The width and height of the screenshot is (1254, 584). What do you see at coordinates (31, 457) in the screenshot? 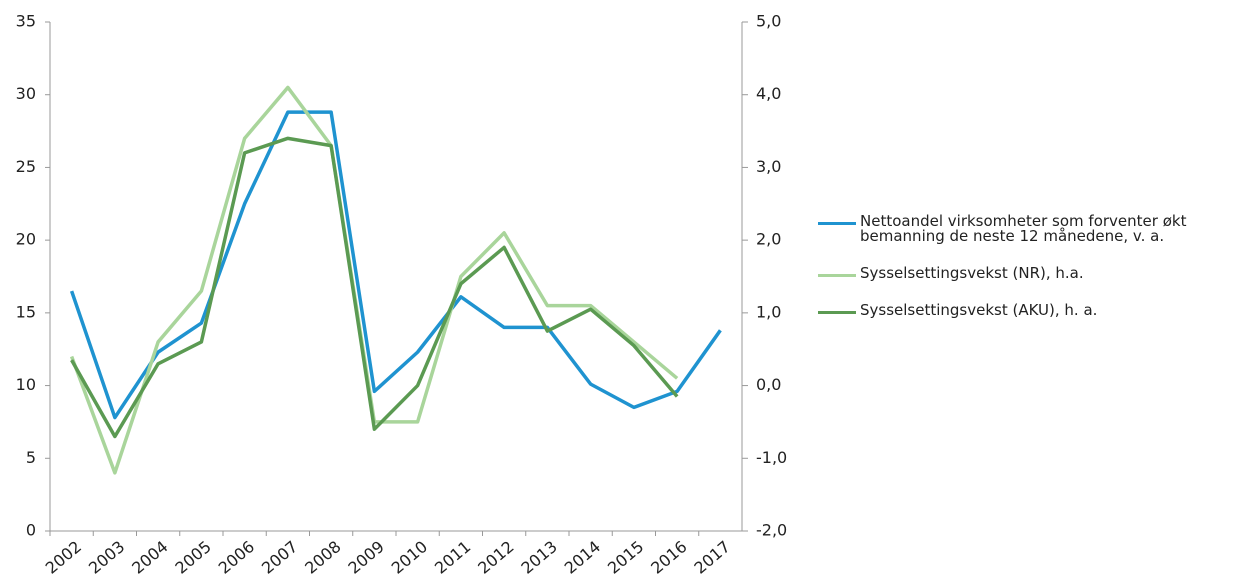
I see `y-tick-label: 5` at bounding box center [31, 457].